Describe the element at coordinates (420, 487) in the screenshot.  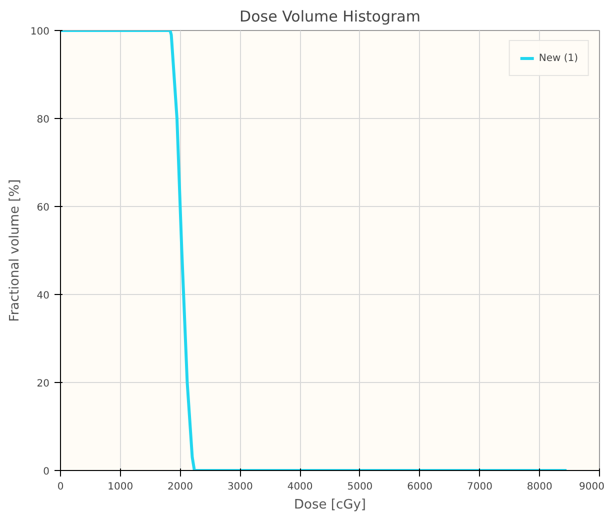
I see `x-tick-label: 6000` at that location.